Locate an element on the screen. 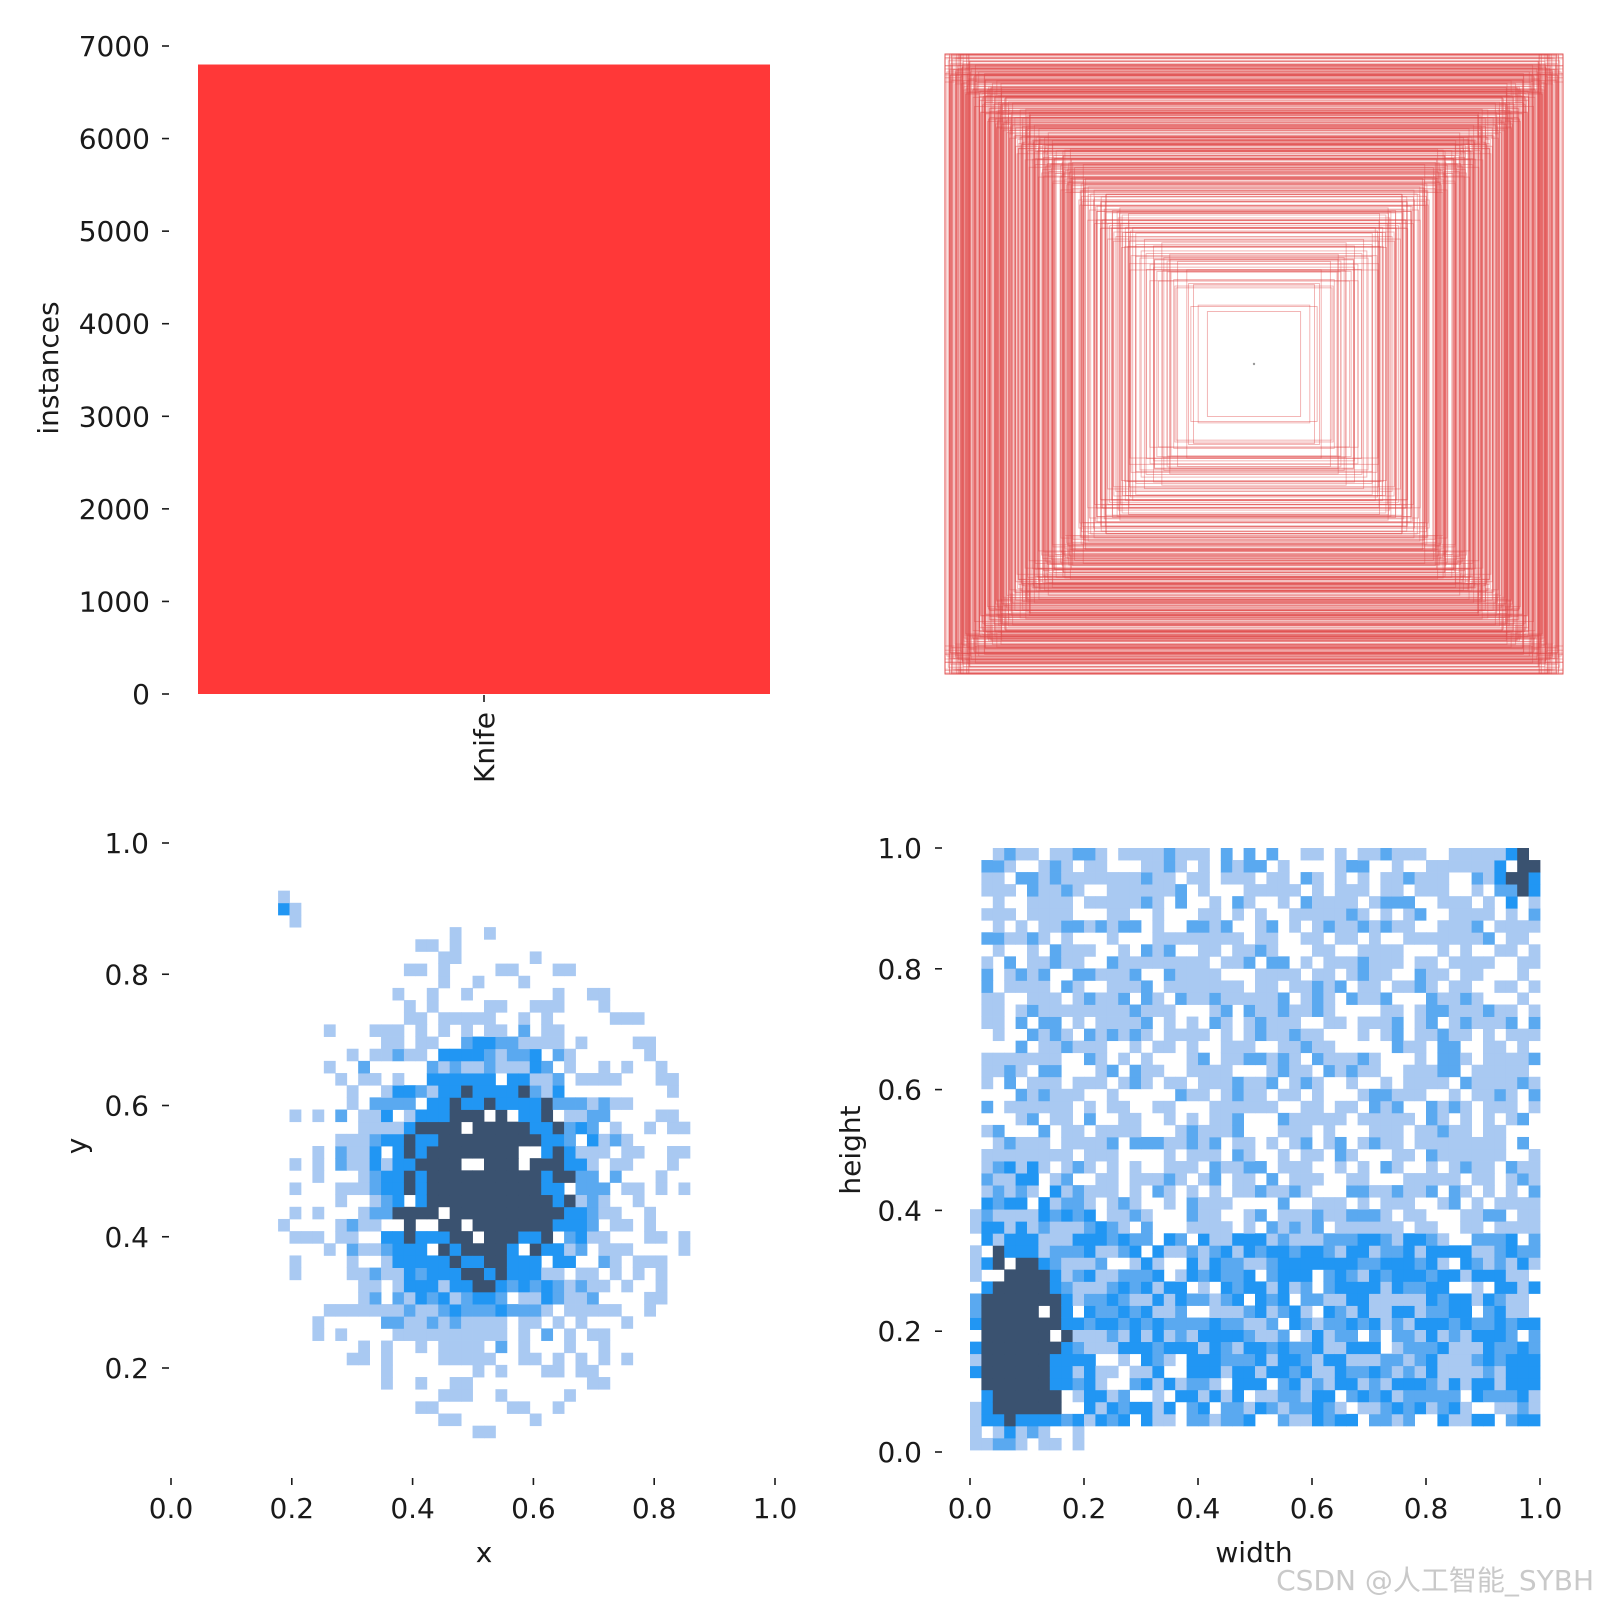 This screenshot has width=1600, height=1600. bar-knife is located at coordinates (484, 379).